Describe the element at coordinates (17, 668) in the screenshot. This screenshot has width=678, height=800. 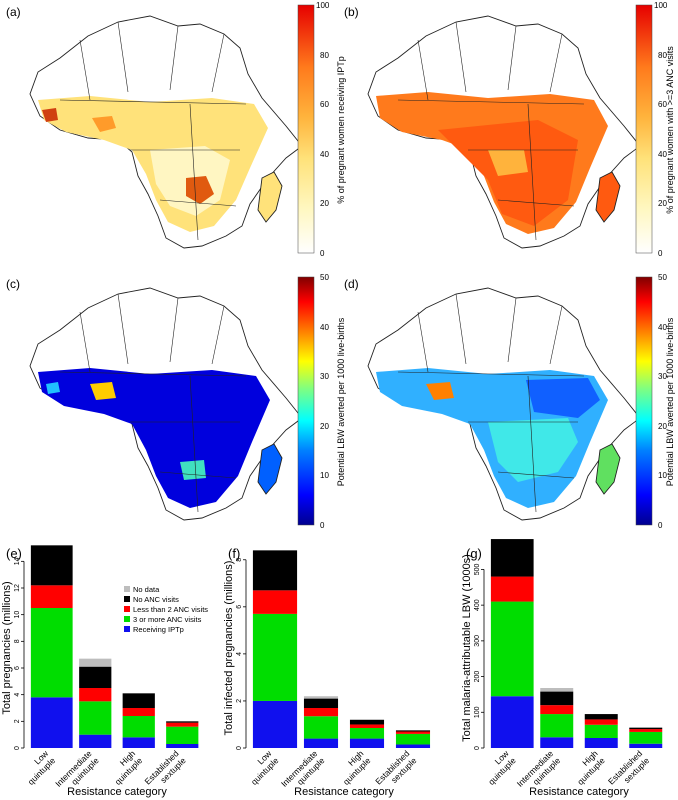
I see `y-tick-label: 6` at that location.